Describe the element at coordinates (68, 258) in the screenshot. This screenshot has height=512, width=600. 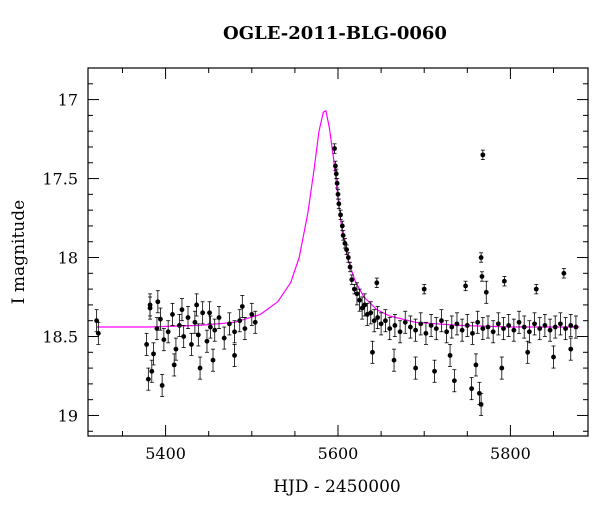
I see `y-tick-label: 18` at that location.